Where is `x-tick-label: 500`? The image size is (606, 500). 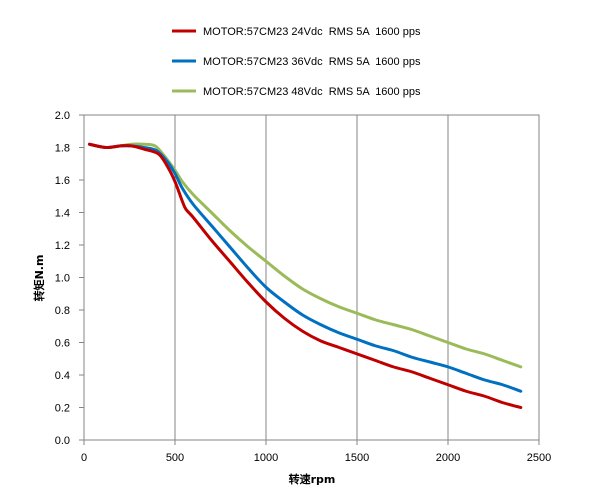 x-tick-label: 500 is located at coordinates (175, 458).